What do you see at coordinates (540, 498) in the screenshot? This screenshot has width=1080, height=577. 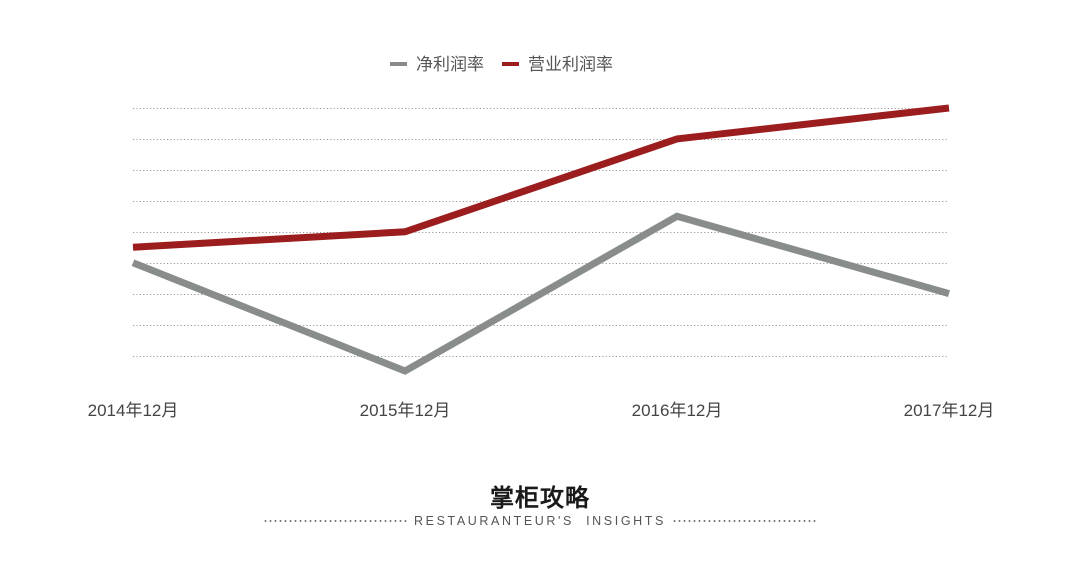 I see `brand-logo-text: 掌柜攻略` at bounding box center [540, 498].